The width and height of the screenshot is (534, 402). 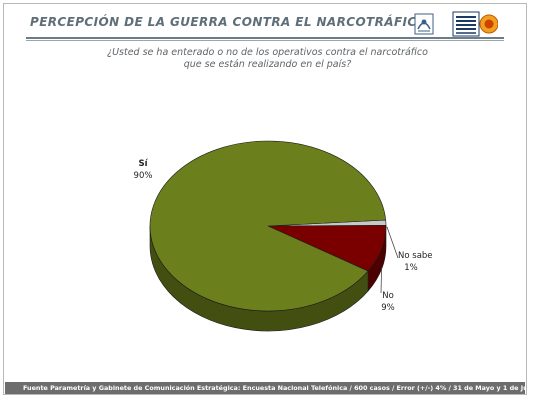 I want to click on pie-value-no: 9%, so click(x=388, y=308).